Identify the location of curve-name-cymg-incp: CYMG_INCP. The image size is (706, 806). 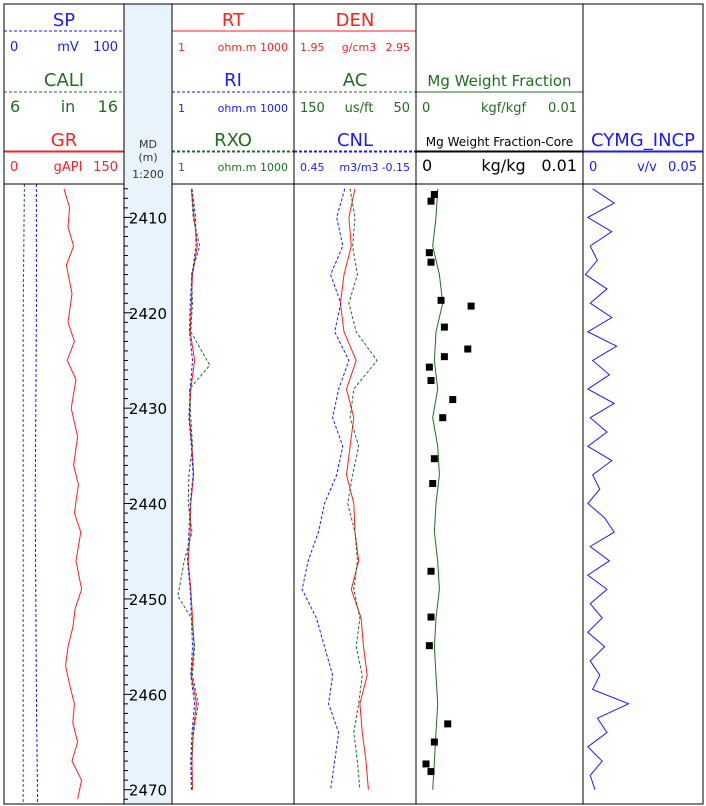
(643, 140).